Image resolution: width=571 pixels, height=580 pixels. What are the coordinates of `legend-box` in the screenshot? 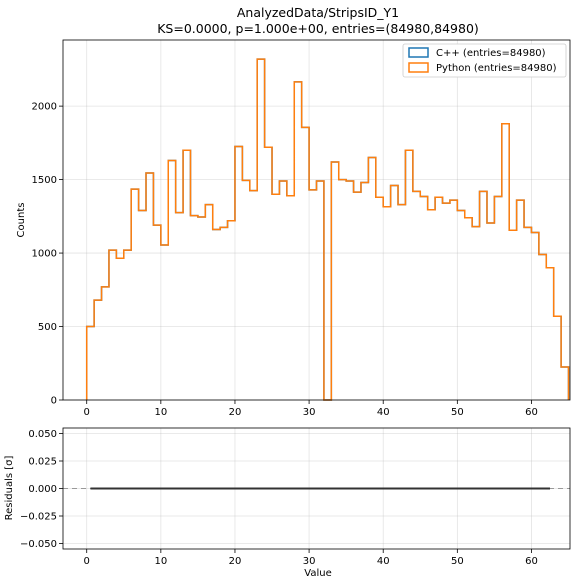 It's located at (484, 60).